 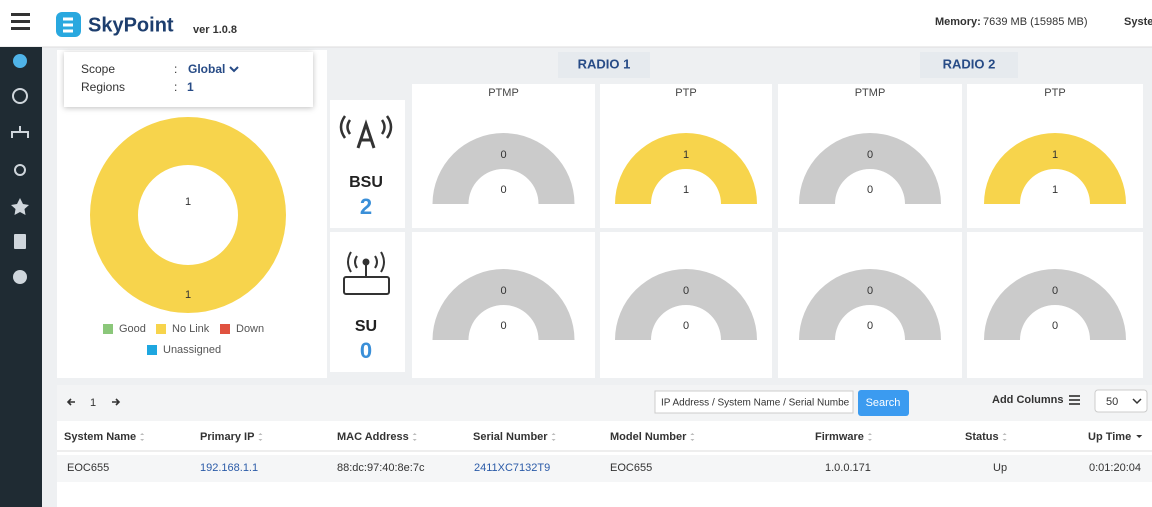 I want to click on scope-card, so click(x=188, y=79).